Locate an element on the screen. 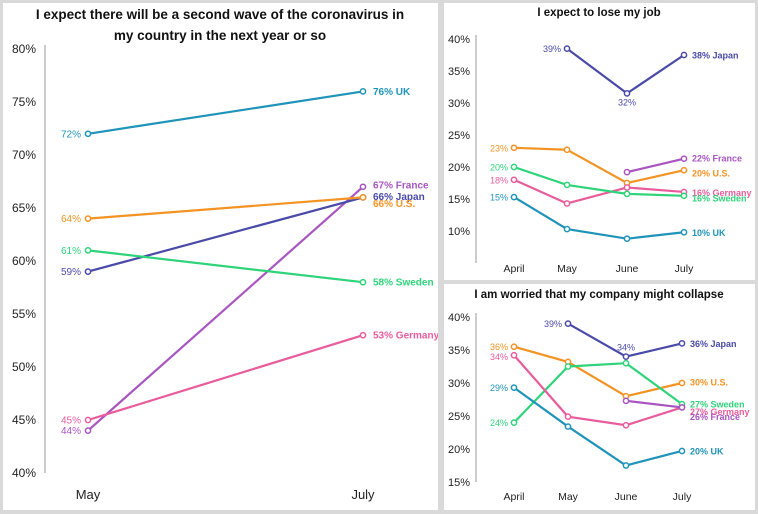 This screenshot has width=758, height=514. series-end-label: 26% France is located at coordinates (715, 417).